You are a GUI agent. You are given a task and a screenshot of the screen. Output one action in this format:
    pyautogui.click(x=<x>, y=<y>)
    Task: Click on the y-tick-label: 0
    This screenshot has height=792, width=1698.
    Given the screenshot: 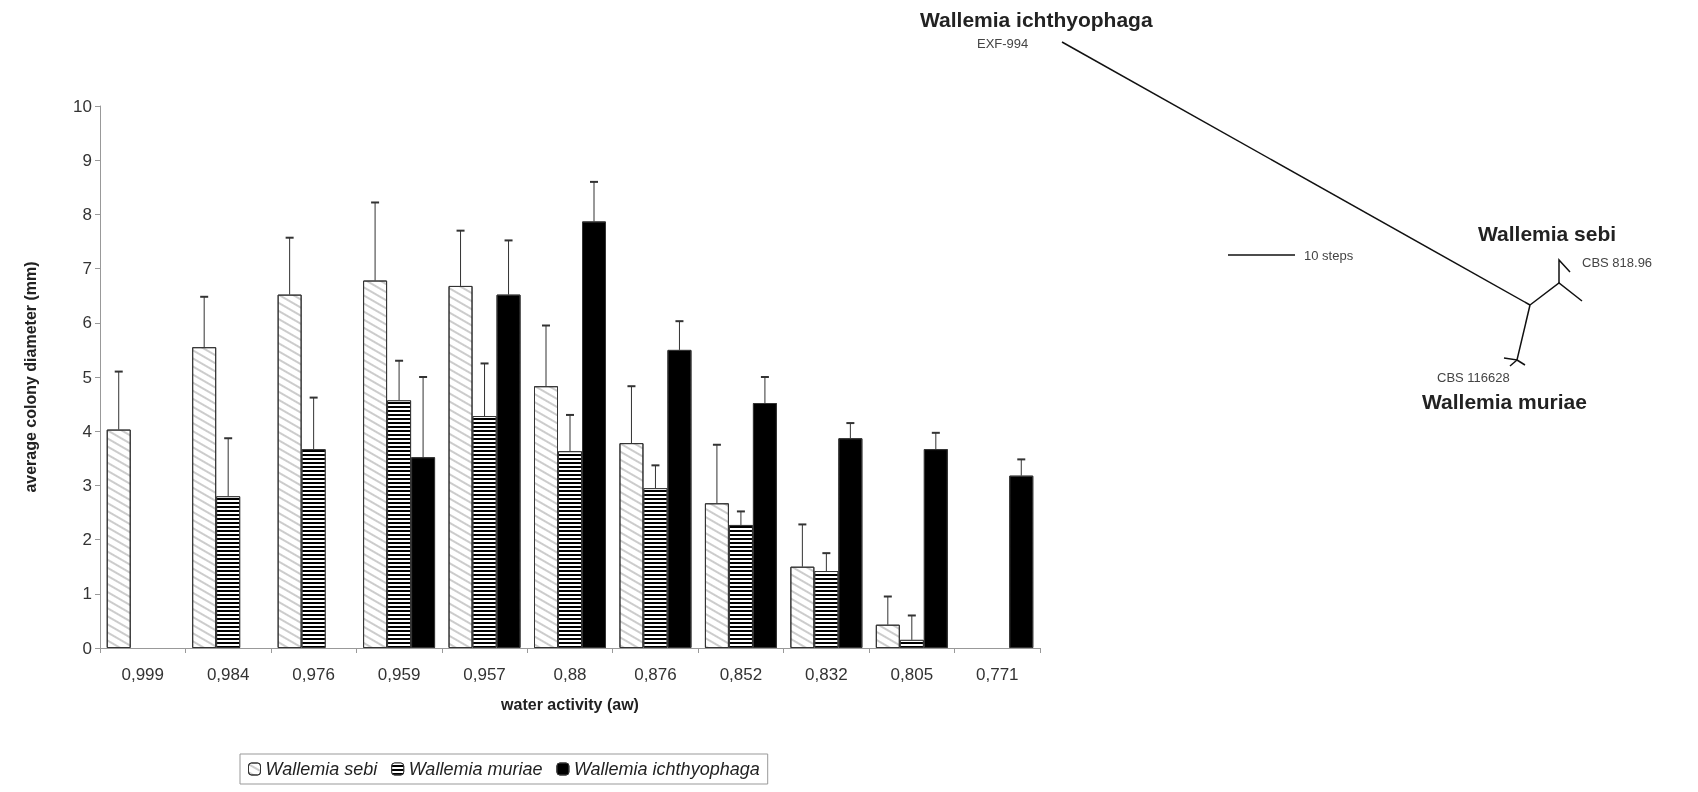 What is the action you would take?
    pyautogui.click(x=87, y=648)
    